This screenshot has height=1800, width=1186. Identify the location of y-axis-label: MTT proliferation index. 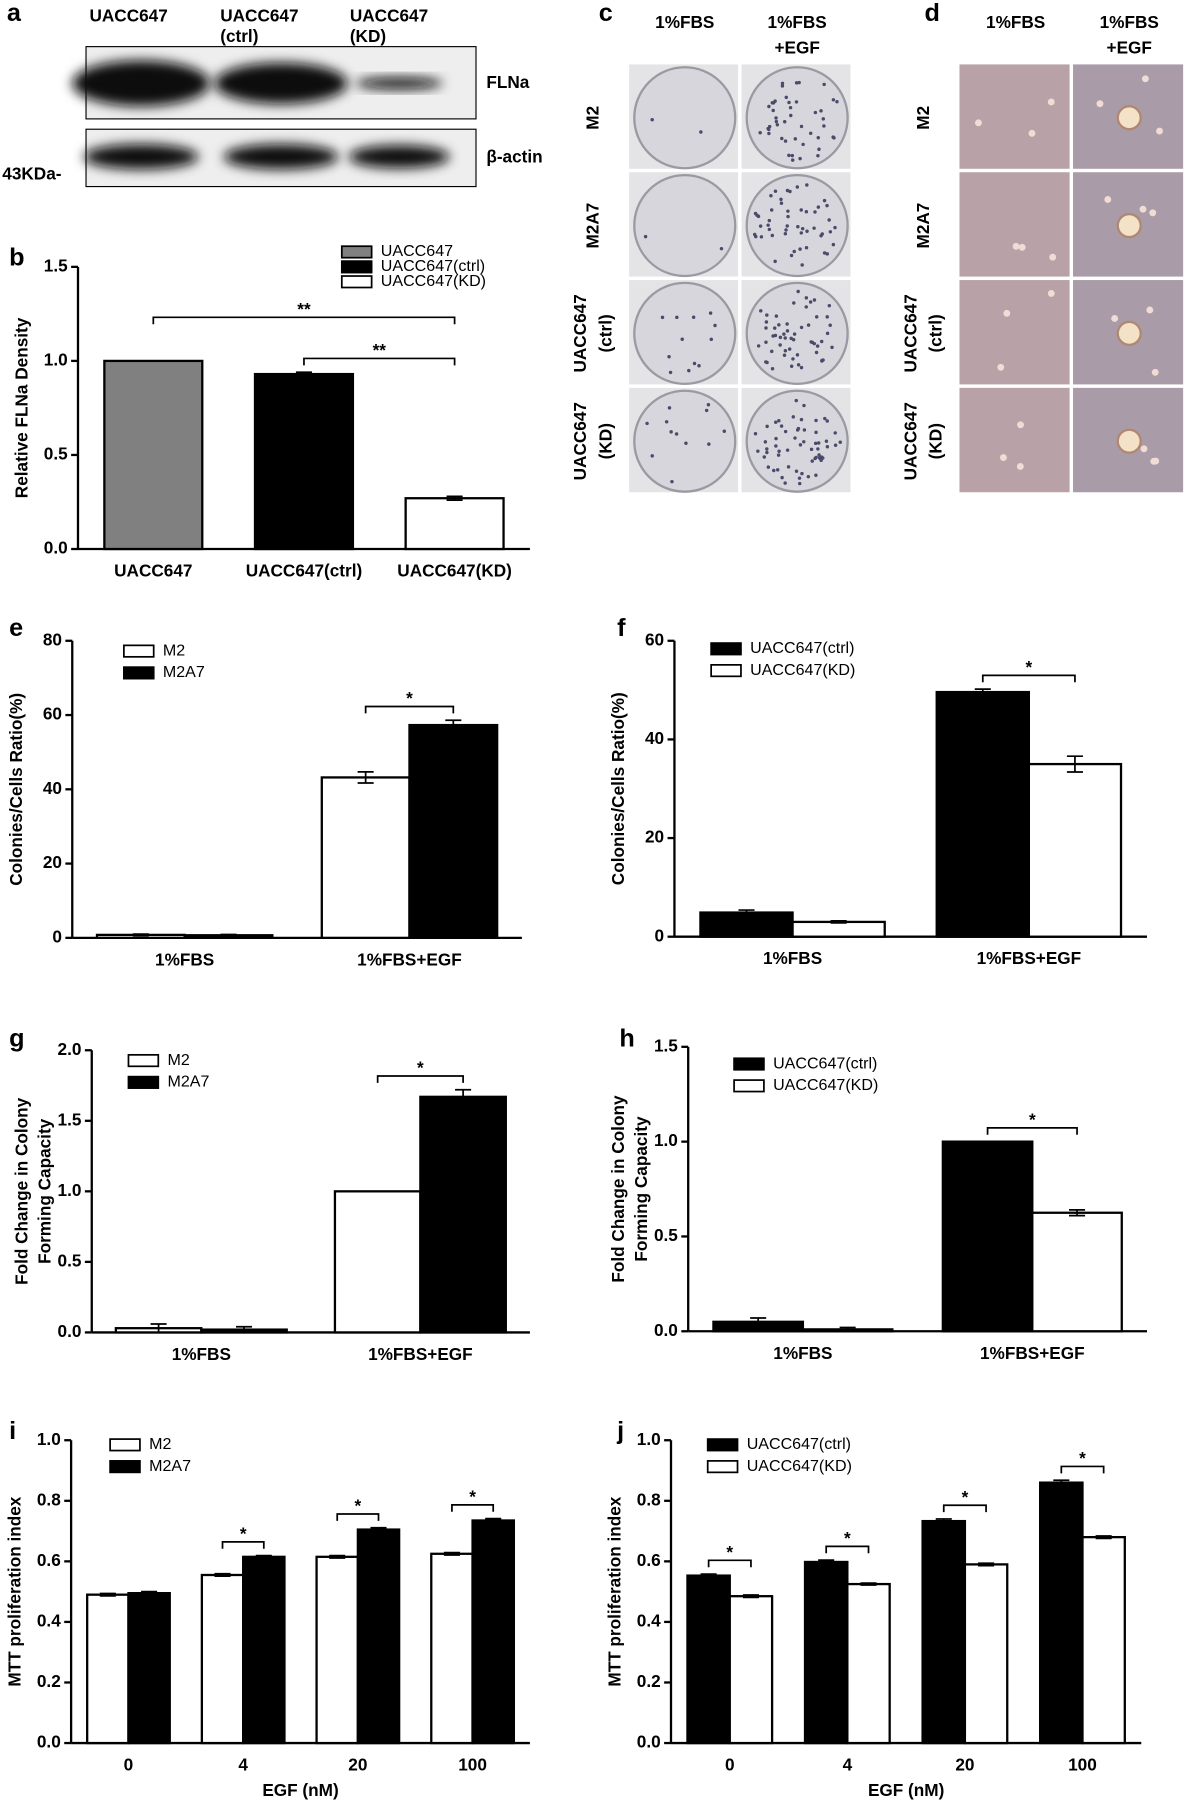
(614, 1591).